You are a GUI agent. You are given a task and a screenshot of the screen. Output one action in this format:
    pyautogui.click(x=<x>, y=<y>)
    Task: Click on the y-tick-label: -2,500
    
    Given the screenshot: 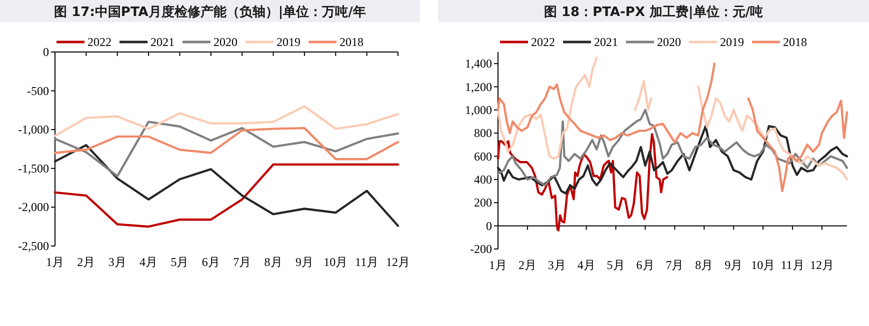 What is the action you would take?
    pyautogui.click(x=33, y=246)
    